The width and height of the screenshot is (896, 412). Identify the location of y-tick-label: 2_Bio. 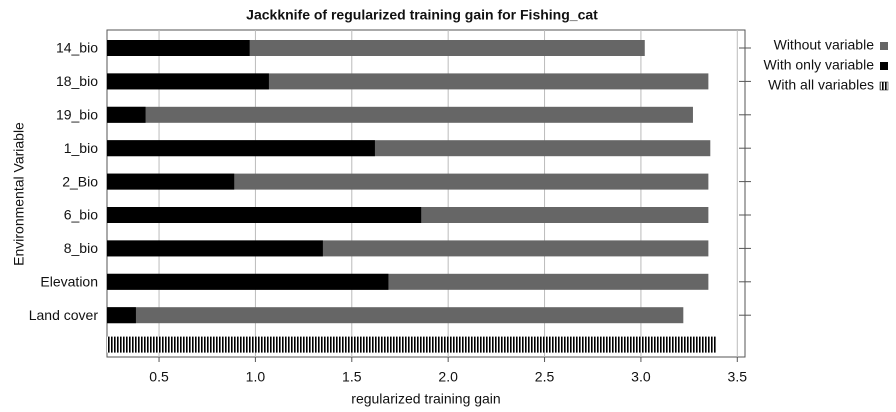
(80, 181).